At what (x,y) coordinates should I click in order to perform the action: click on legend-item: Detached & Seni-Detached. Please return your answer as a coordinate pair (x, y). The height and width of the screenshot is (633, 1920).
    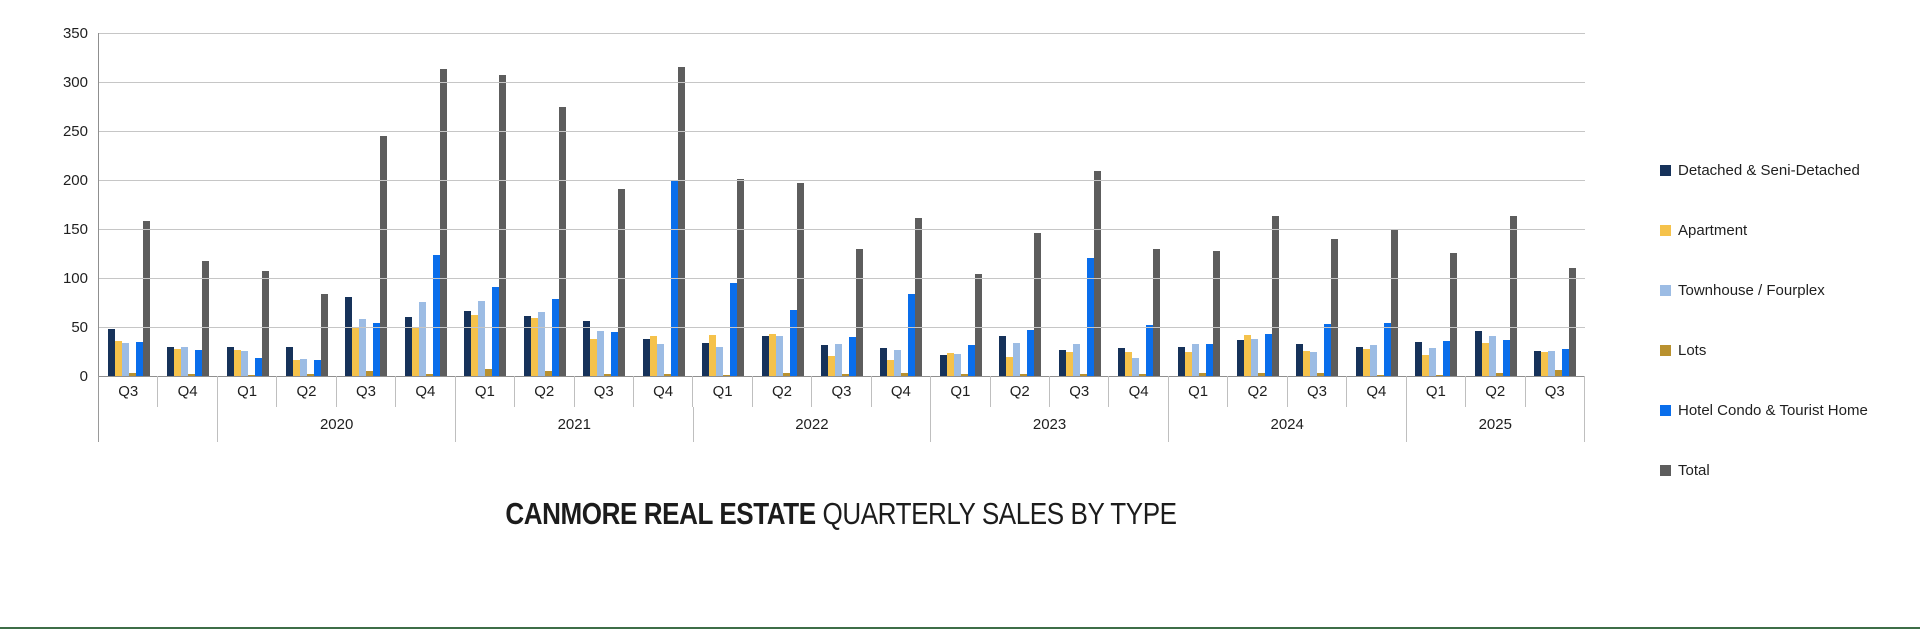
    Looking at the image, I should click on (1764, 170).